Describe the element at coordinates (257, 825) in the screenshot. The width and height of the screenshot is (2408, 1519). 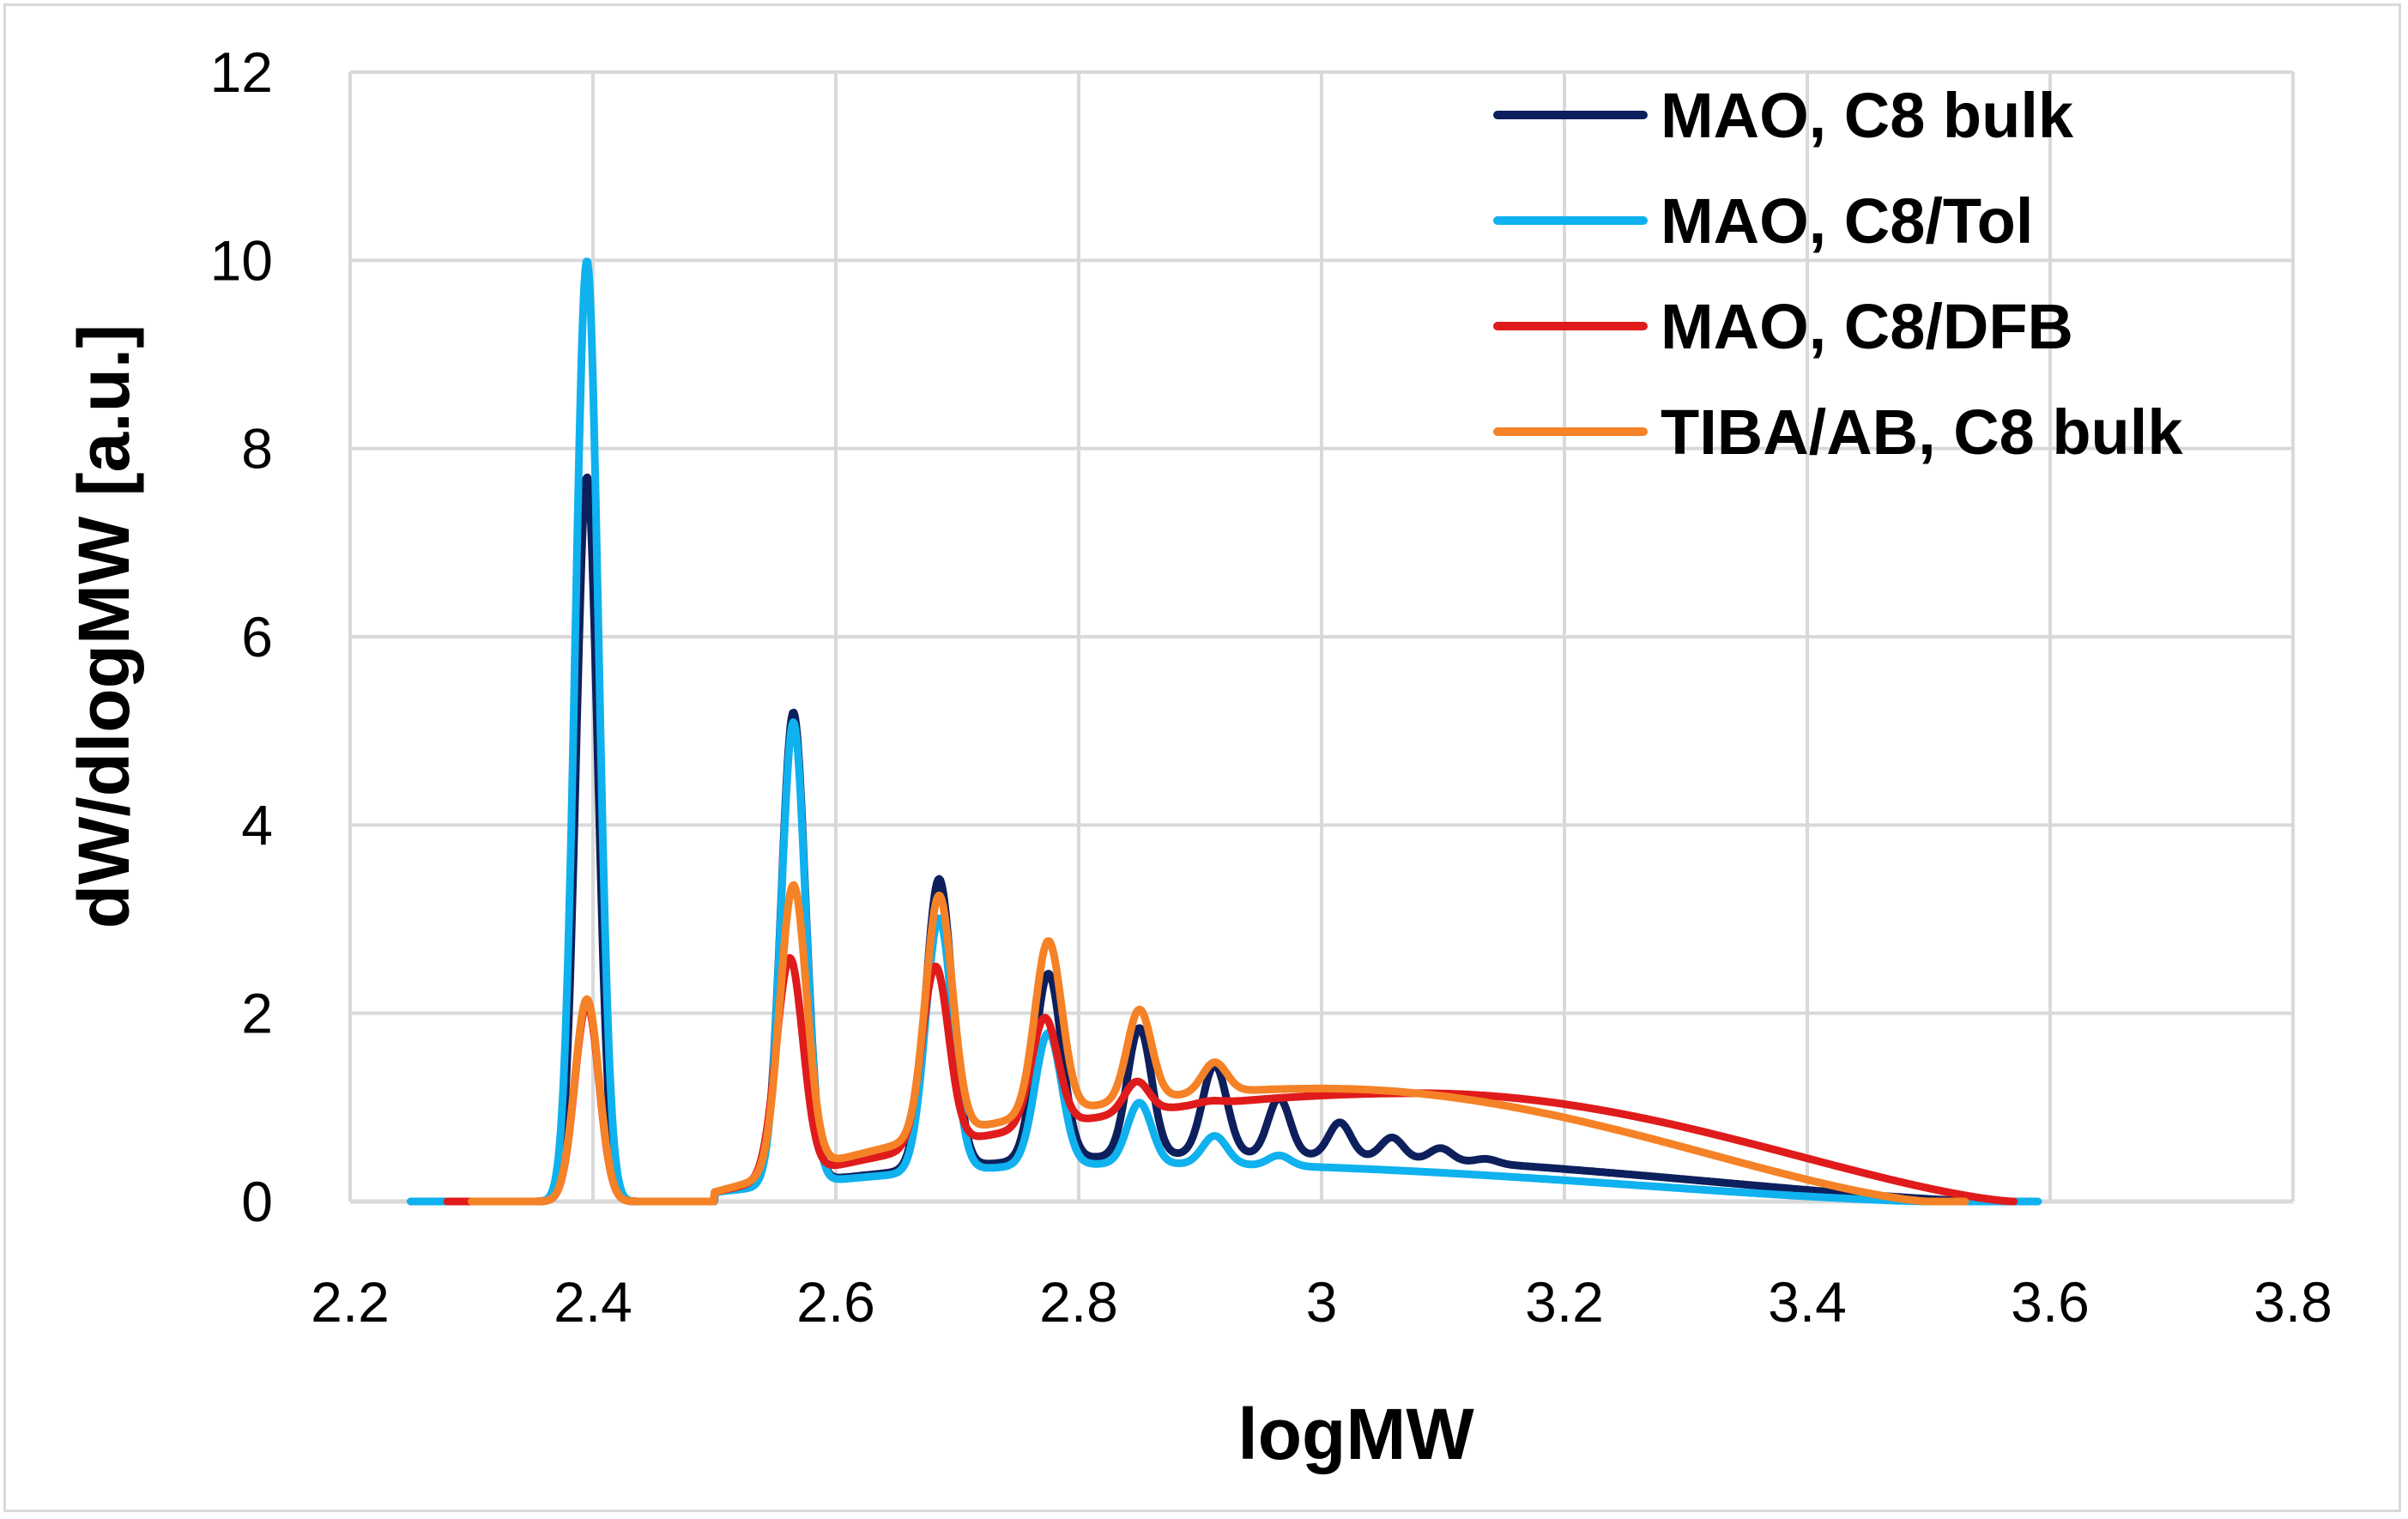
I see `y-tick-label: 4` at that location.